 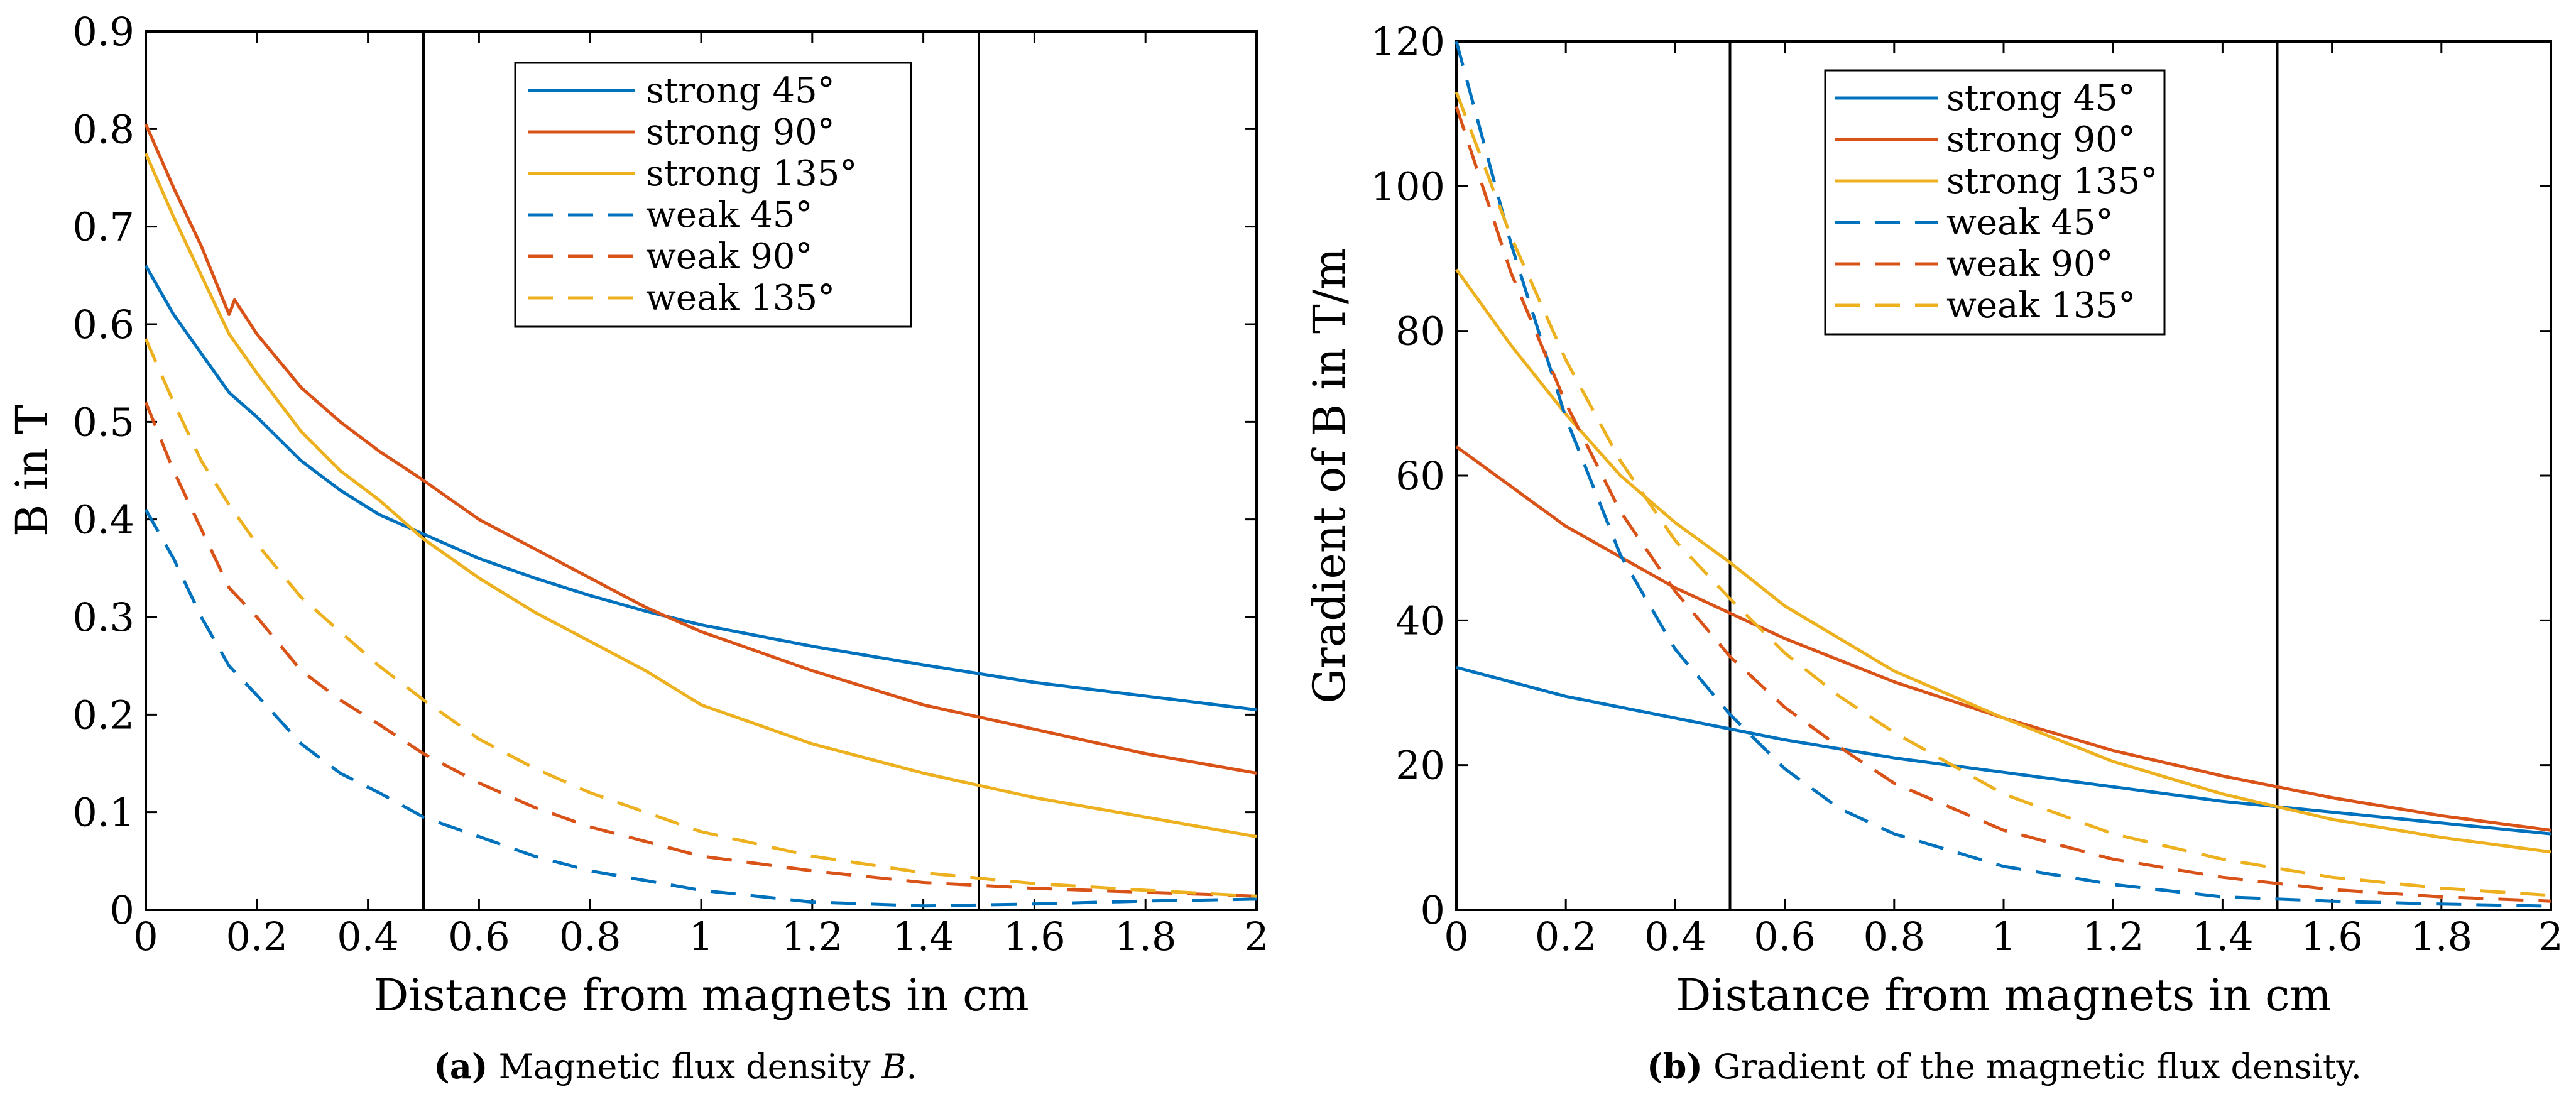 I want to click on caption-close-paren-a: ), so click(x=480, y=1066).